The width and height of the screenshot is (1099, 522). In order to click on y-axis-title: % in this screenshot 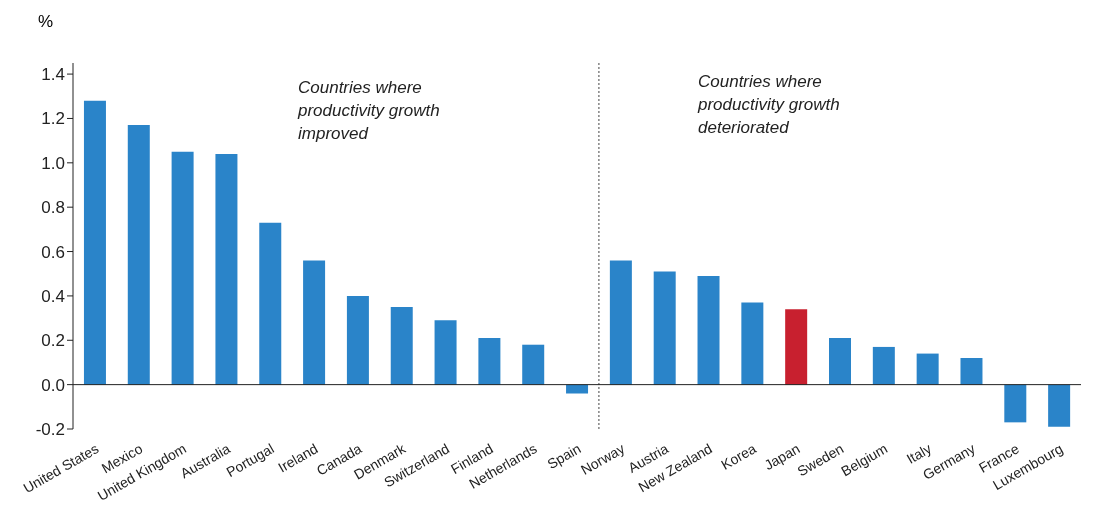, I will do `click(46, 22)`.